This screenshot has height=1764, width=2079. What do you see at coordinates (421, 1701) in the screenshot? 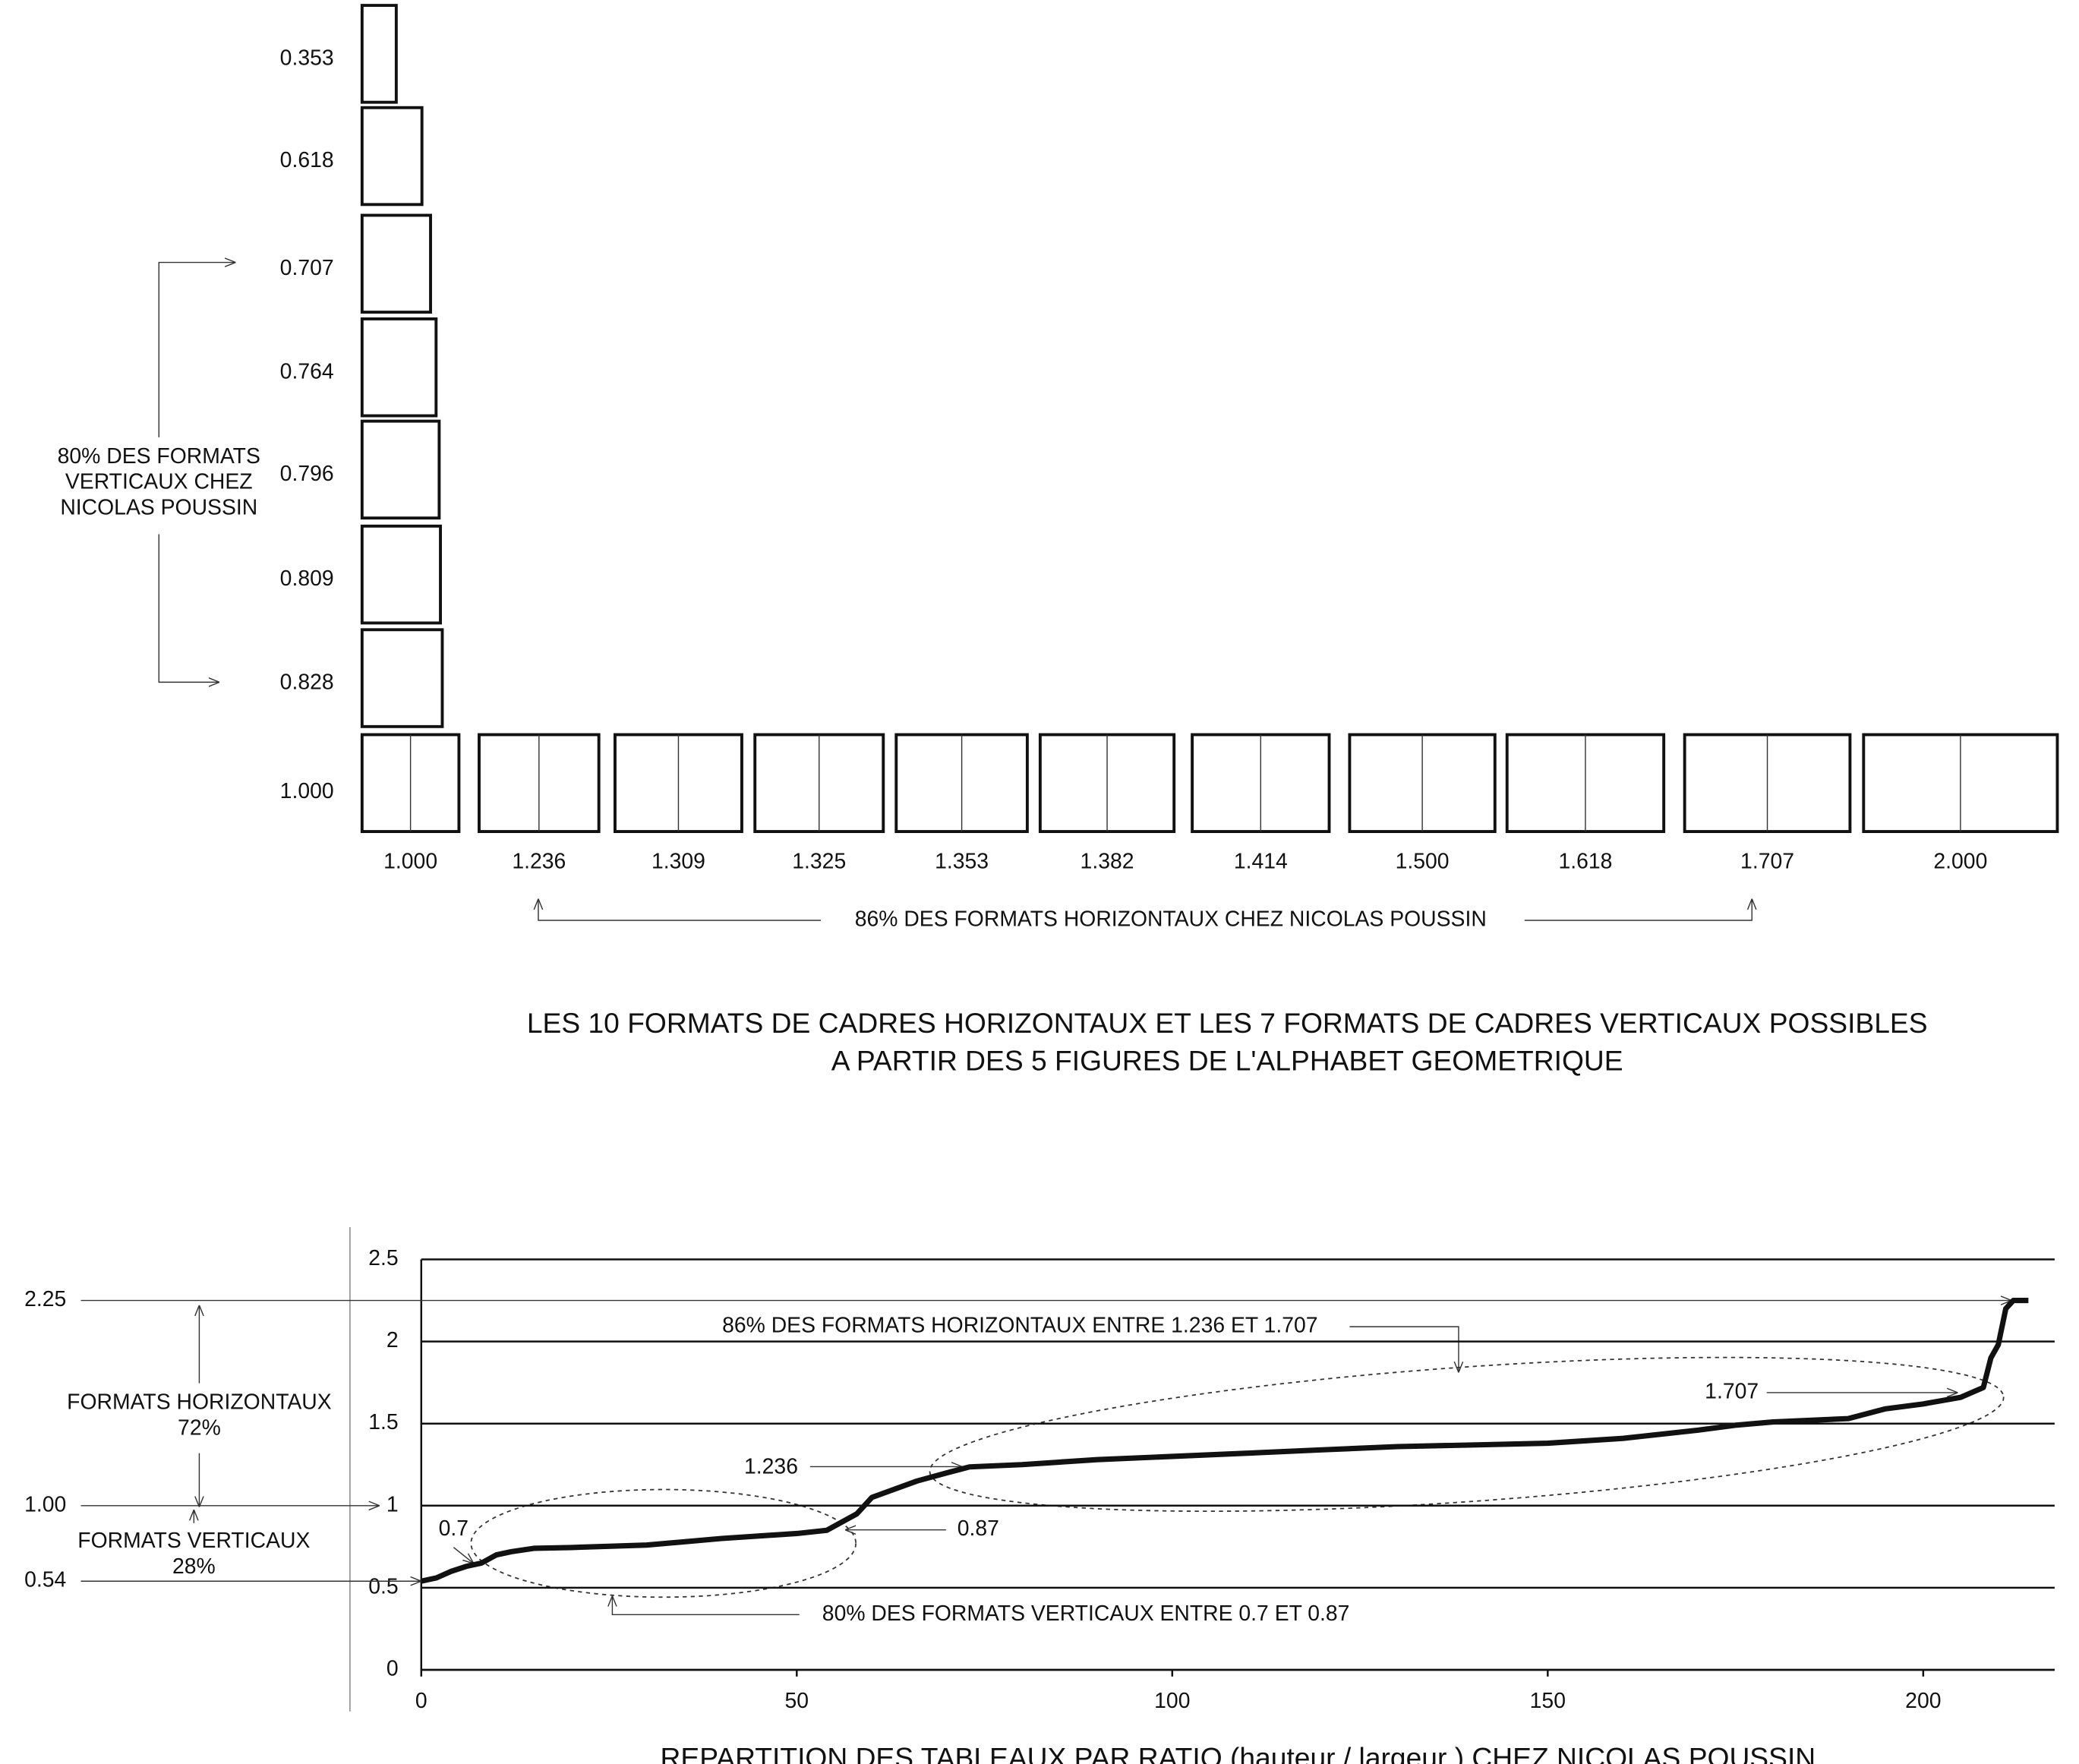
I see `x-tick-label: 0` at bounding box center [421, 1701].